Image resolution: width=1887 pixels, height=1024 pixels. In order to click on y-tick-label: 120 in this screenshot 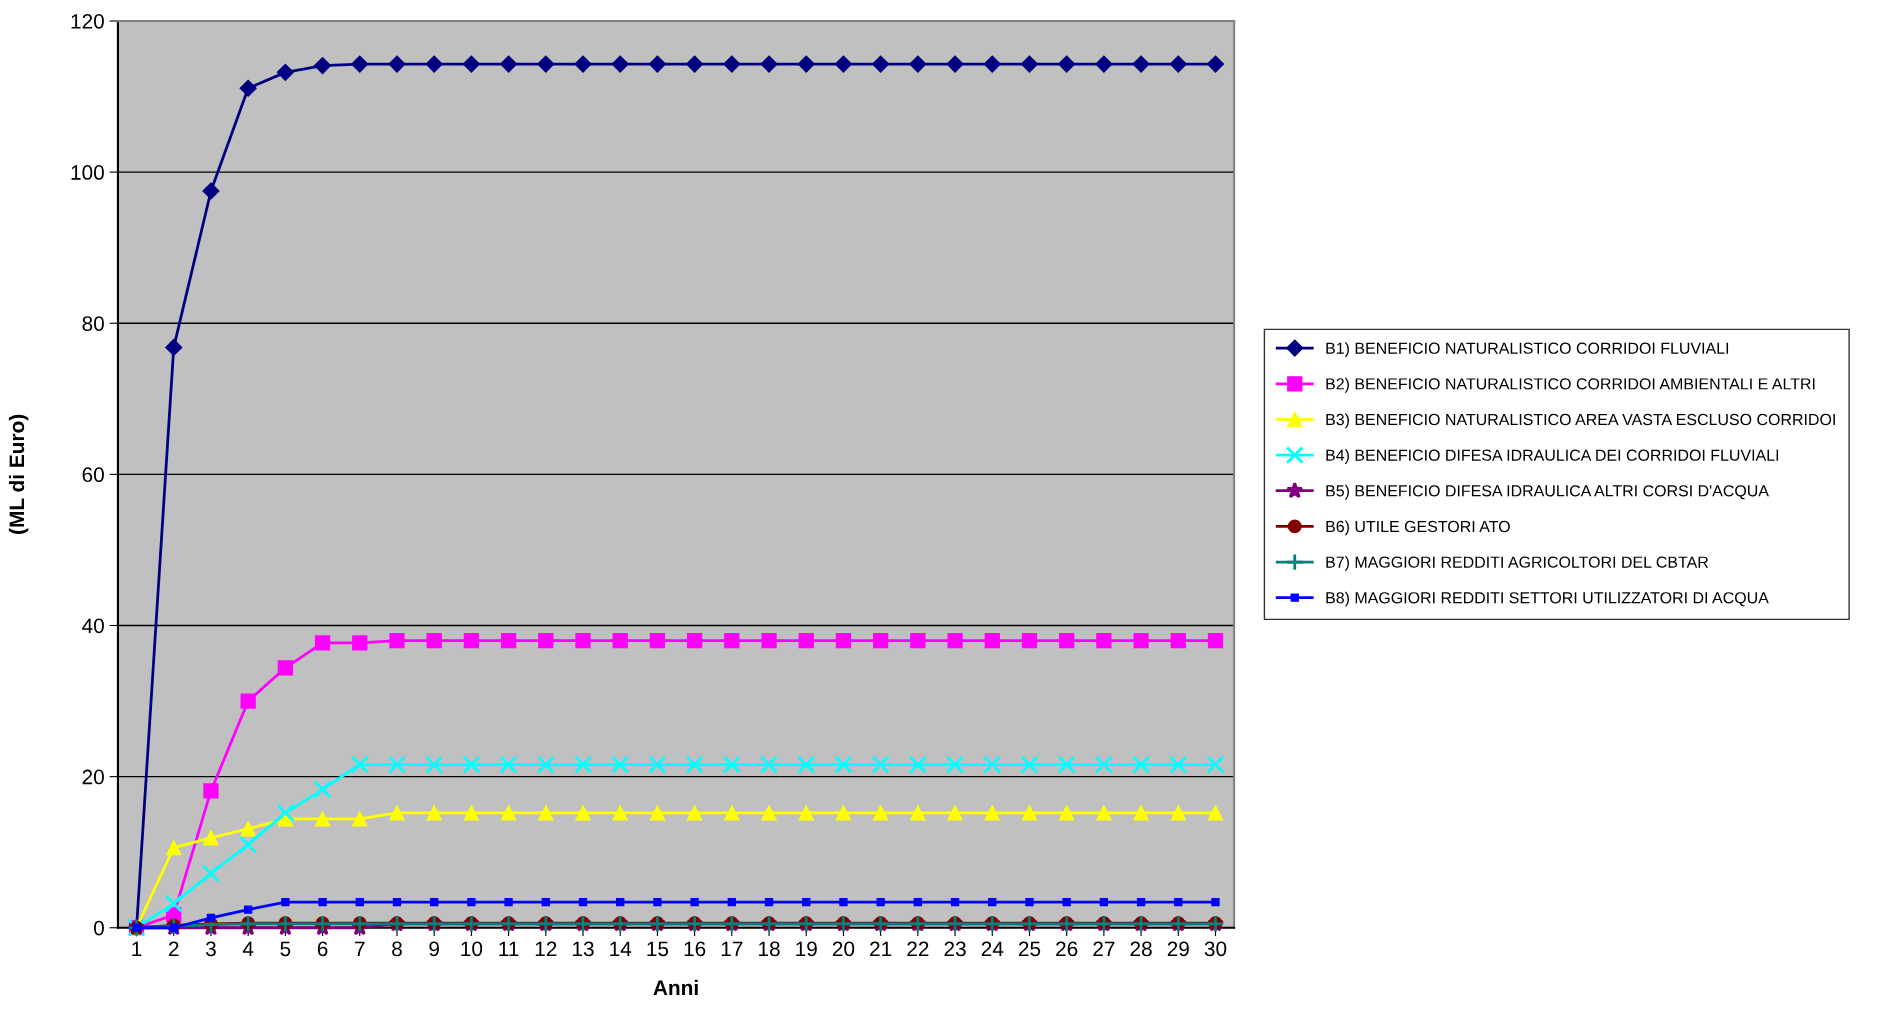, I will do `click(87, 21)`.